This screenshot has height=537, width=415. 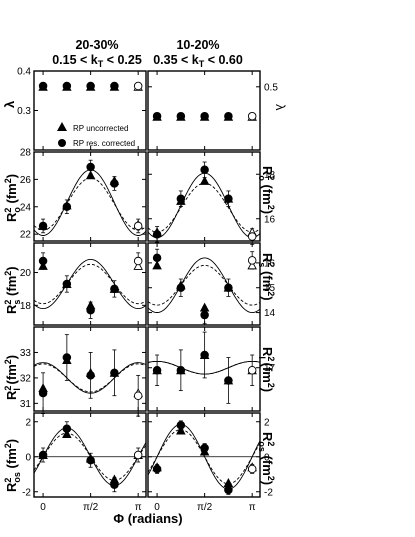 I want to click on right-ylabel-rl: R2l (fm2), so click(x=266, y=369).